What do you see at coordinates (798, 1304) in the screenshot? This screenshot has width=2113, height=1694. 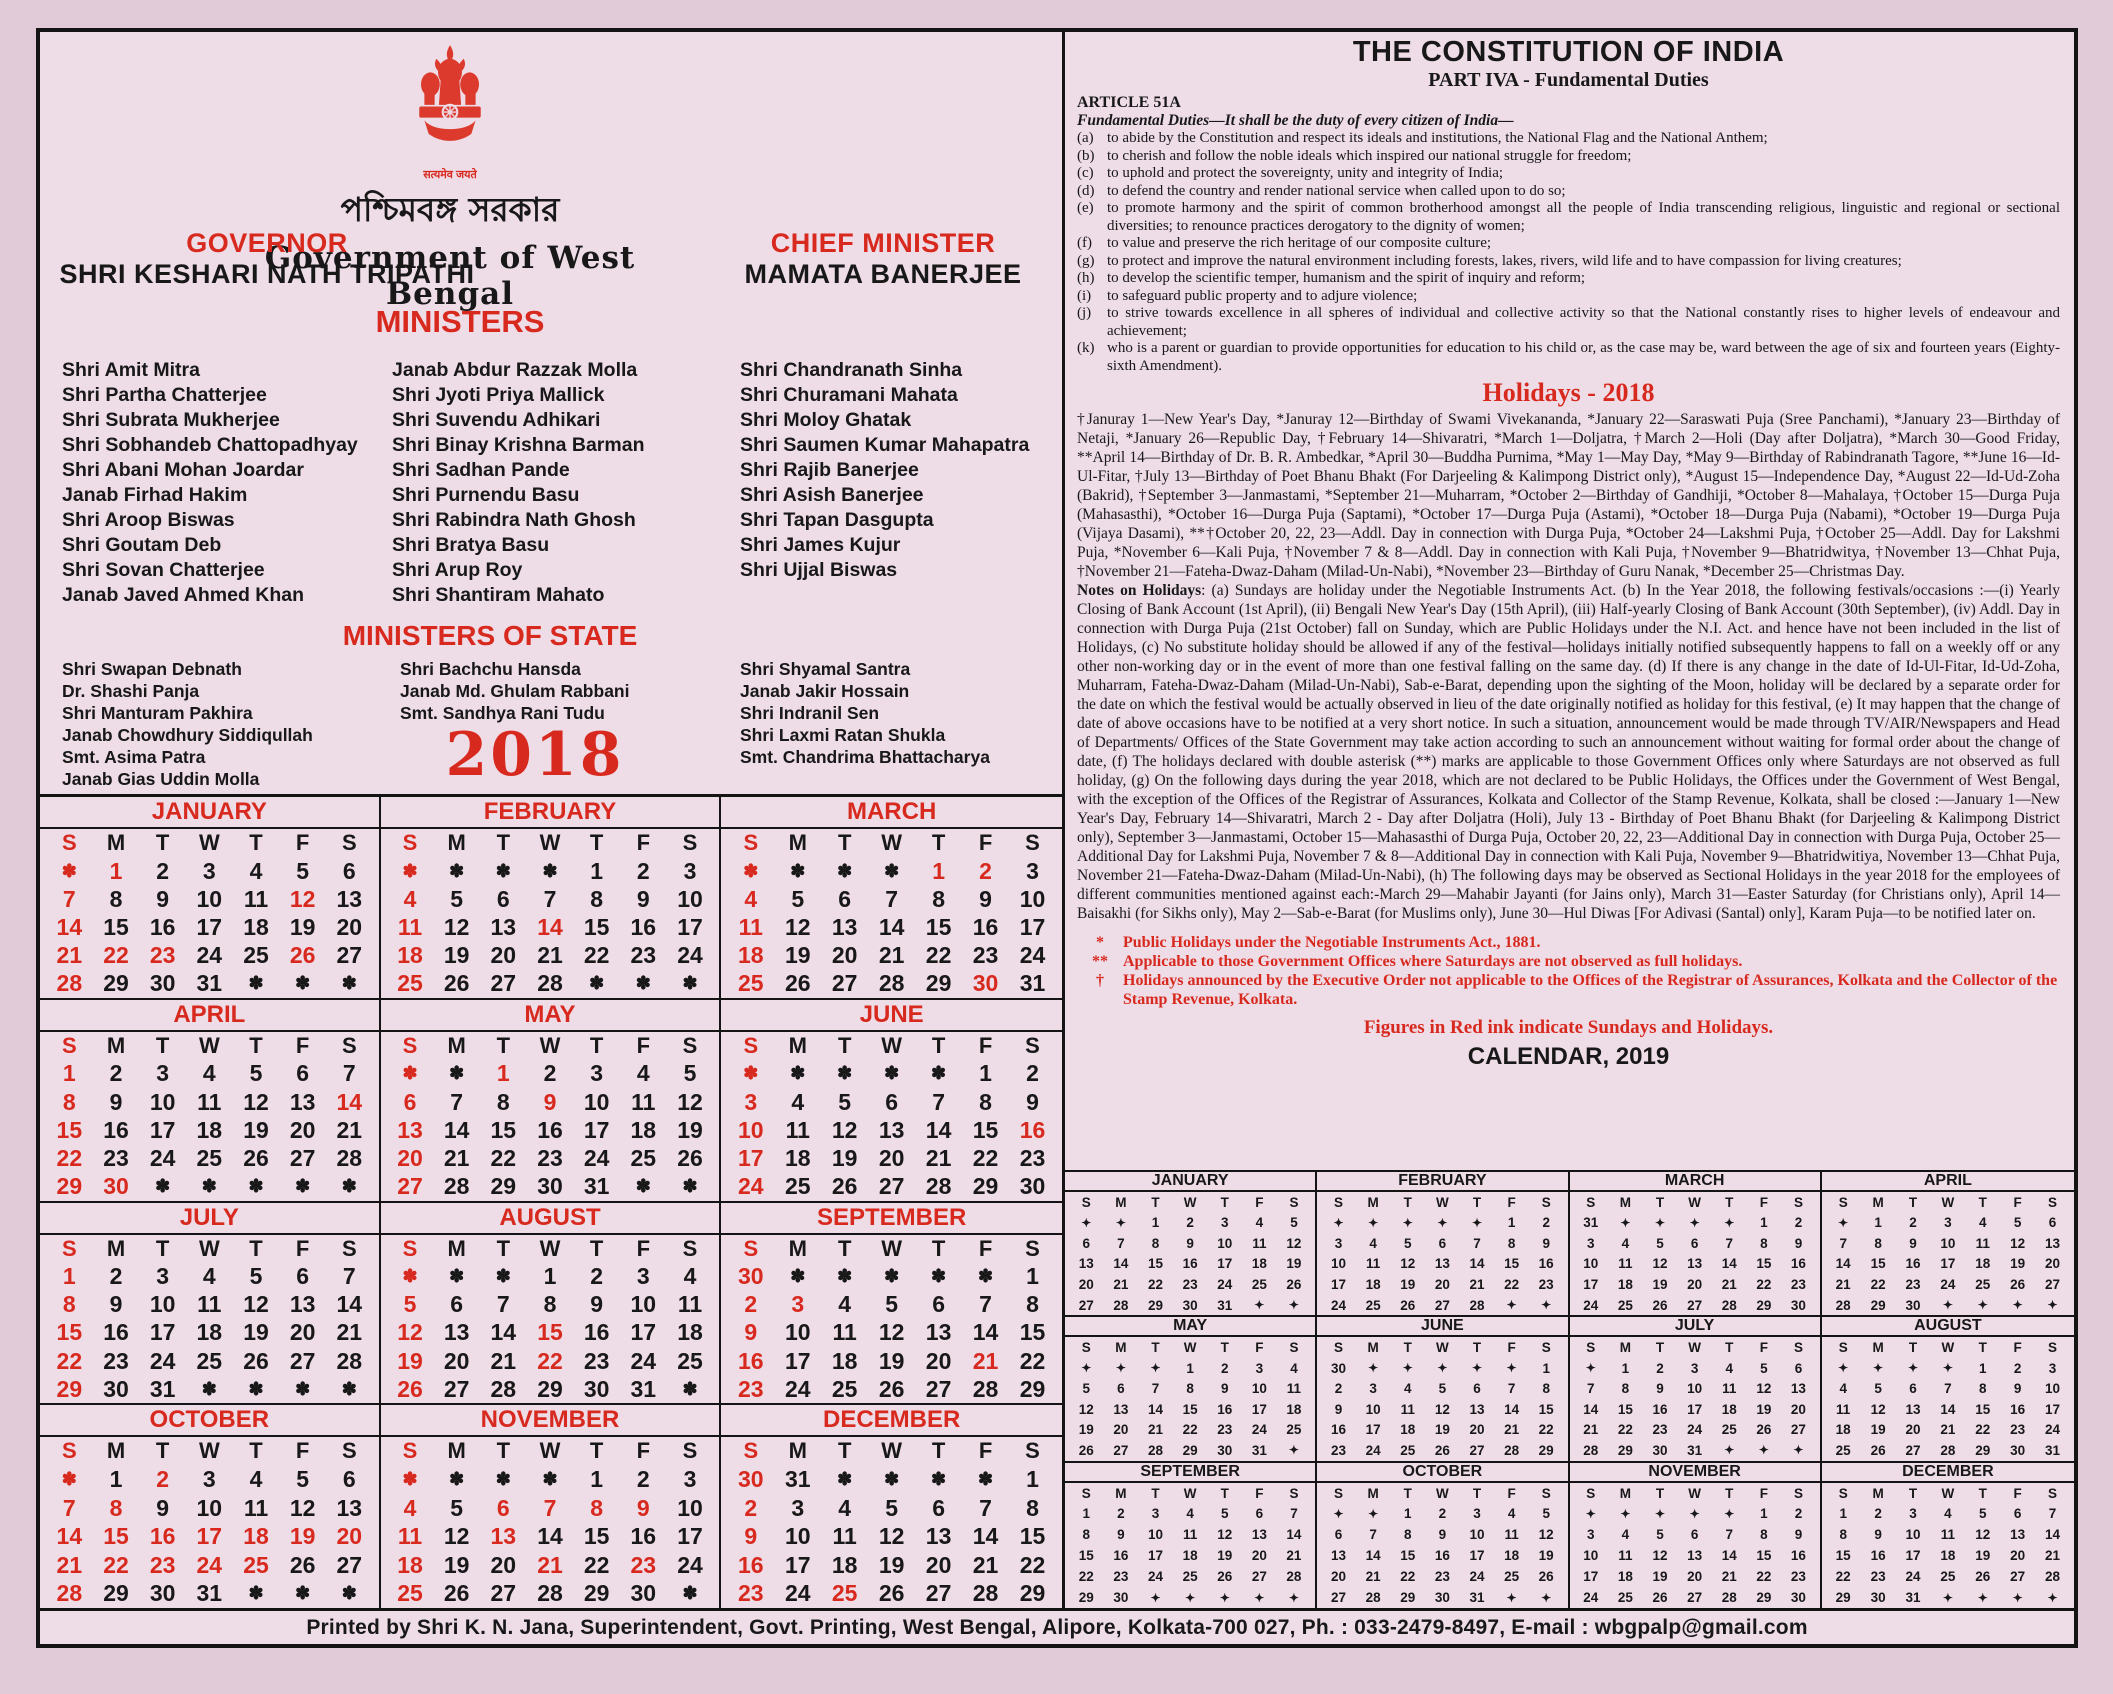 I see `day-cell: 3` at bounding box center [798, 1304].